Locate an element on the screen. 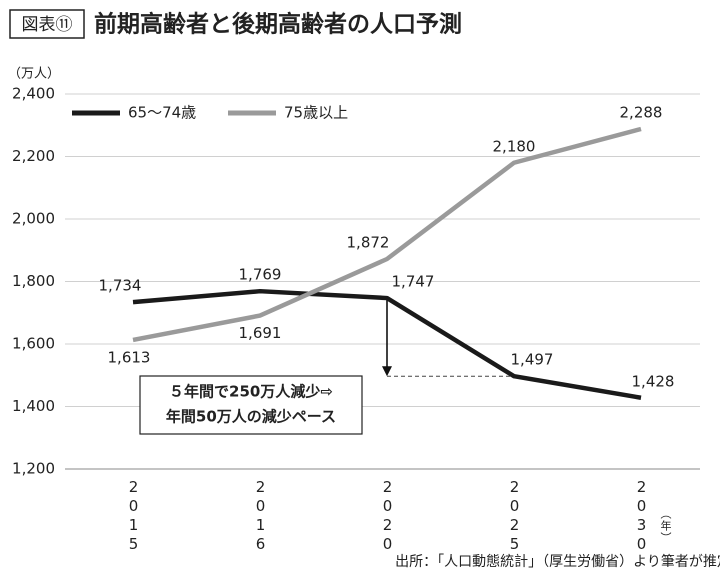 Image resolution: width=720 pixels, height=580 pixels. data-label: 1,613 is located at coordinates (129, 357).